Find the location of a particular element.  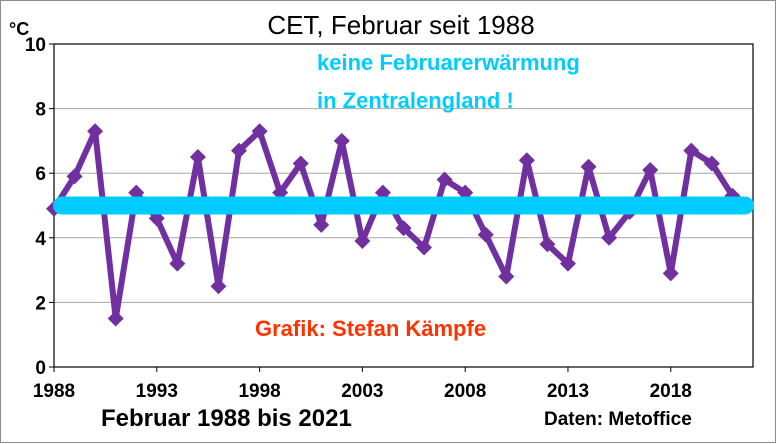

annotation-line-2: in Zentralengland ! is located at coordinates (415, 100).